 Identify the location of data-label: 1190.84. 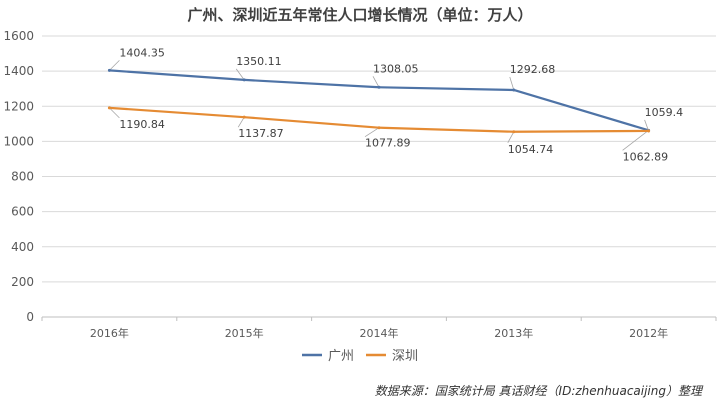
(141, 124).